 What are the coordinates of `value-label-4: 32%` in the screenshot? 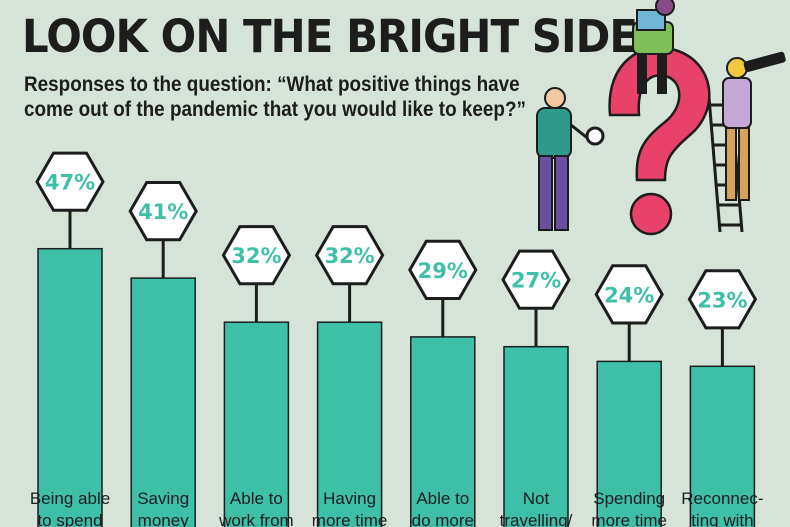 It's located at (349, 256).